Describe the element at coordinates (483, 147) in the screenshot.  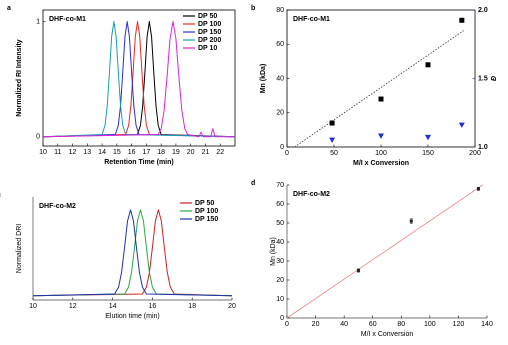
I see `y2-tick-label: 1.0` at that location.